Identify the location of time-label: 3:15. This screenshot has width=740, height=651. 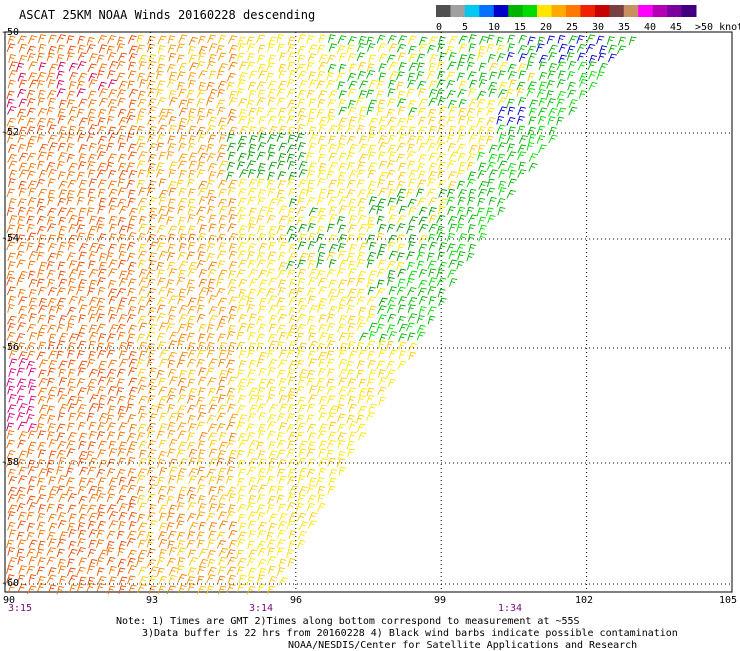
(20, 608).